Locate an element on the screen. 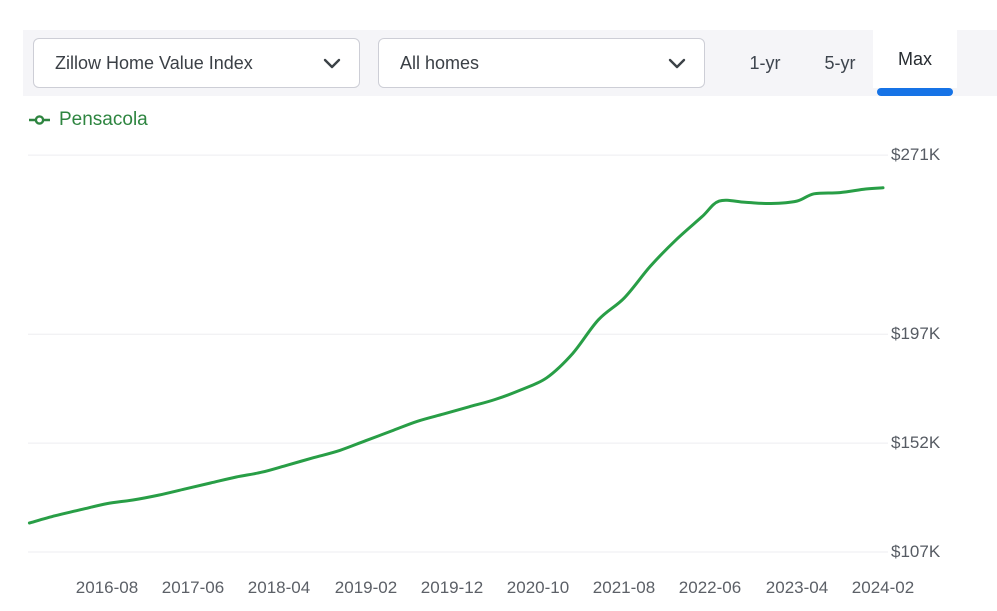 The width and height of the screenshot is (997, 611). y-axis-tick-label: $271K is located at coordinates (916, 155).